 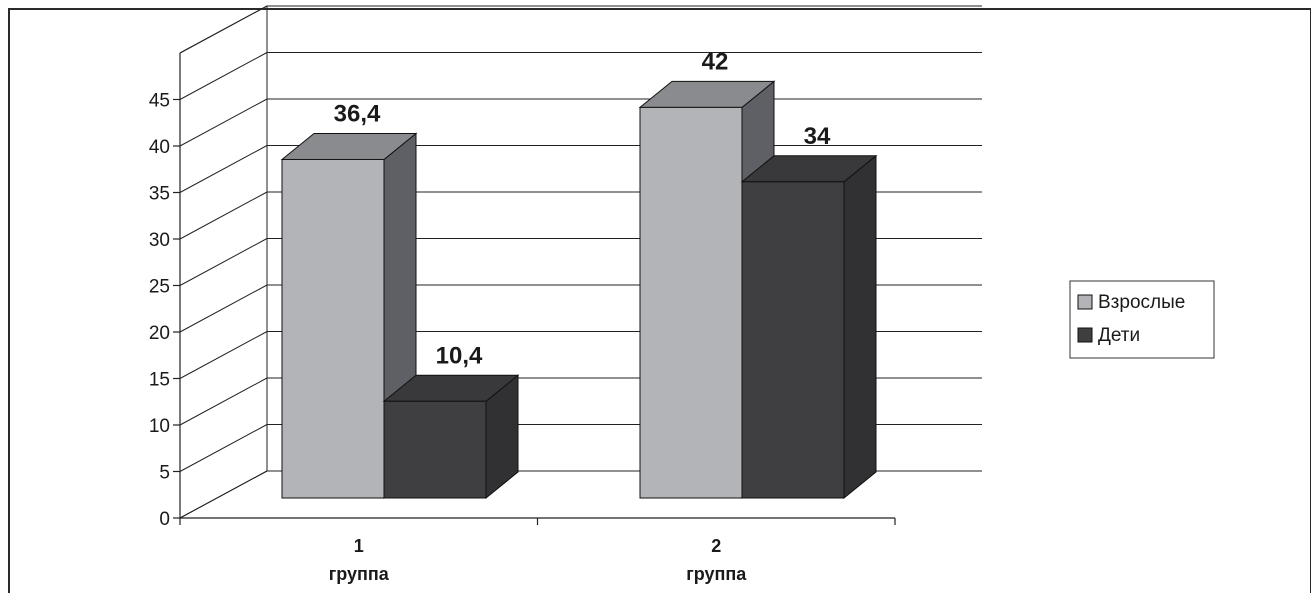 I want to click on data-label: 34, so click(x=817, y=136).